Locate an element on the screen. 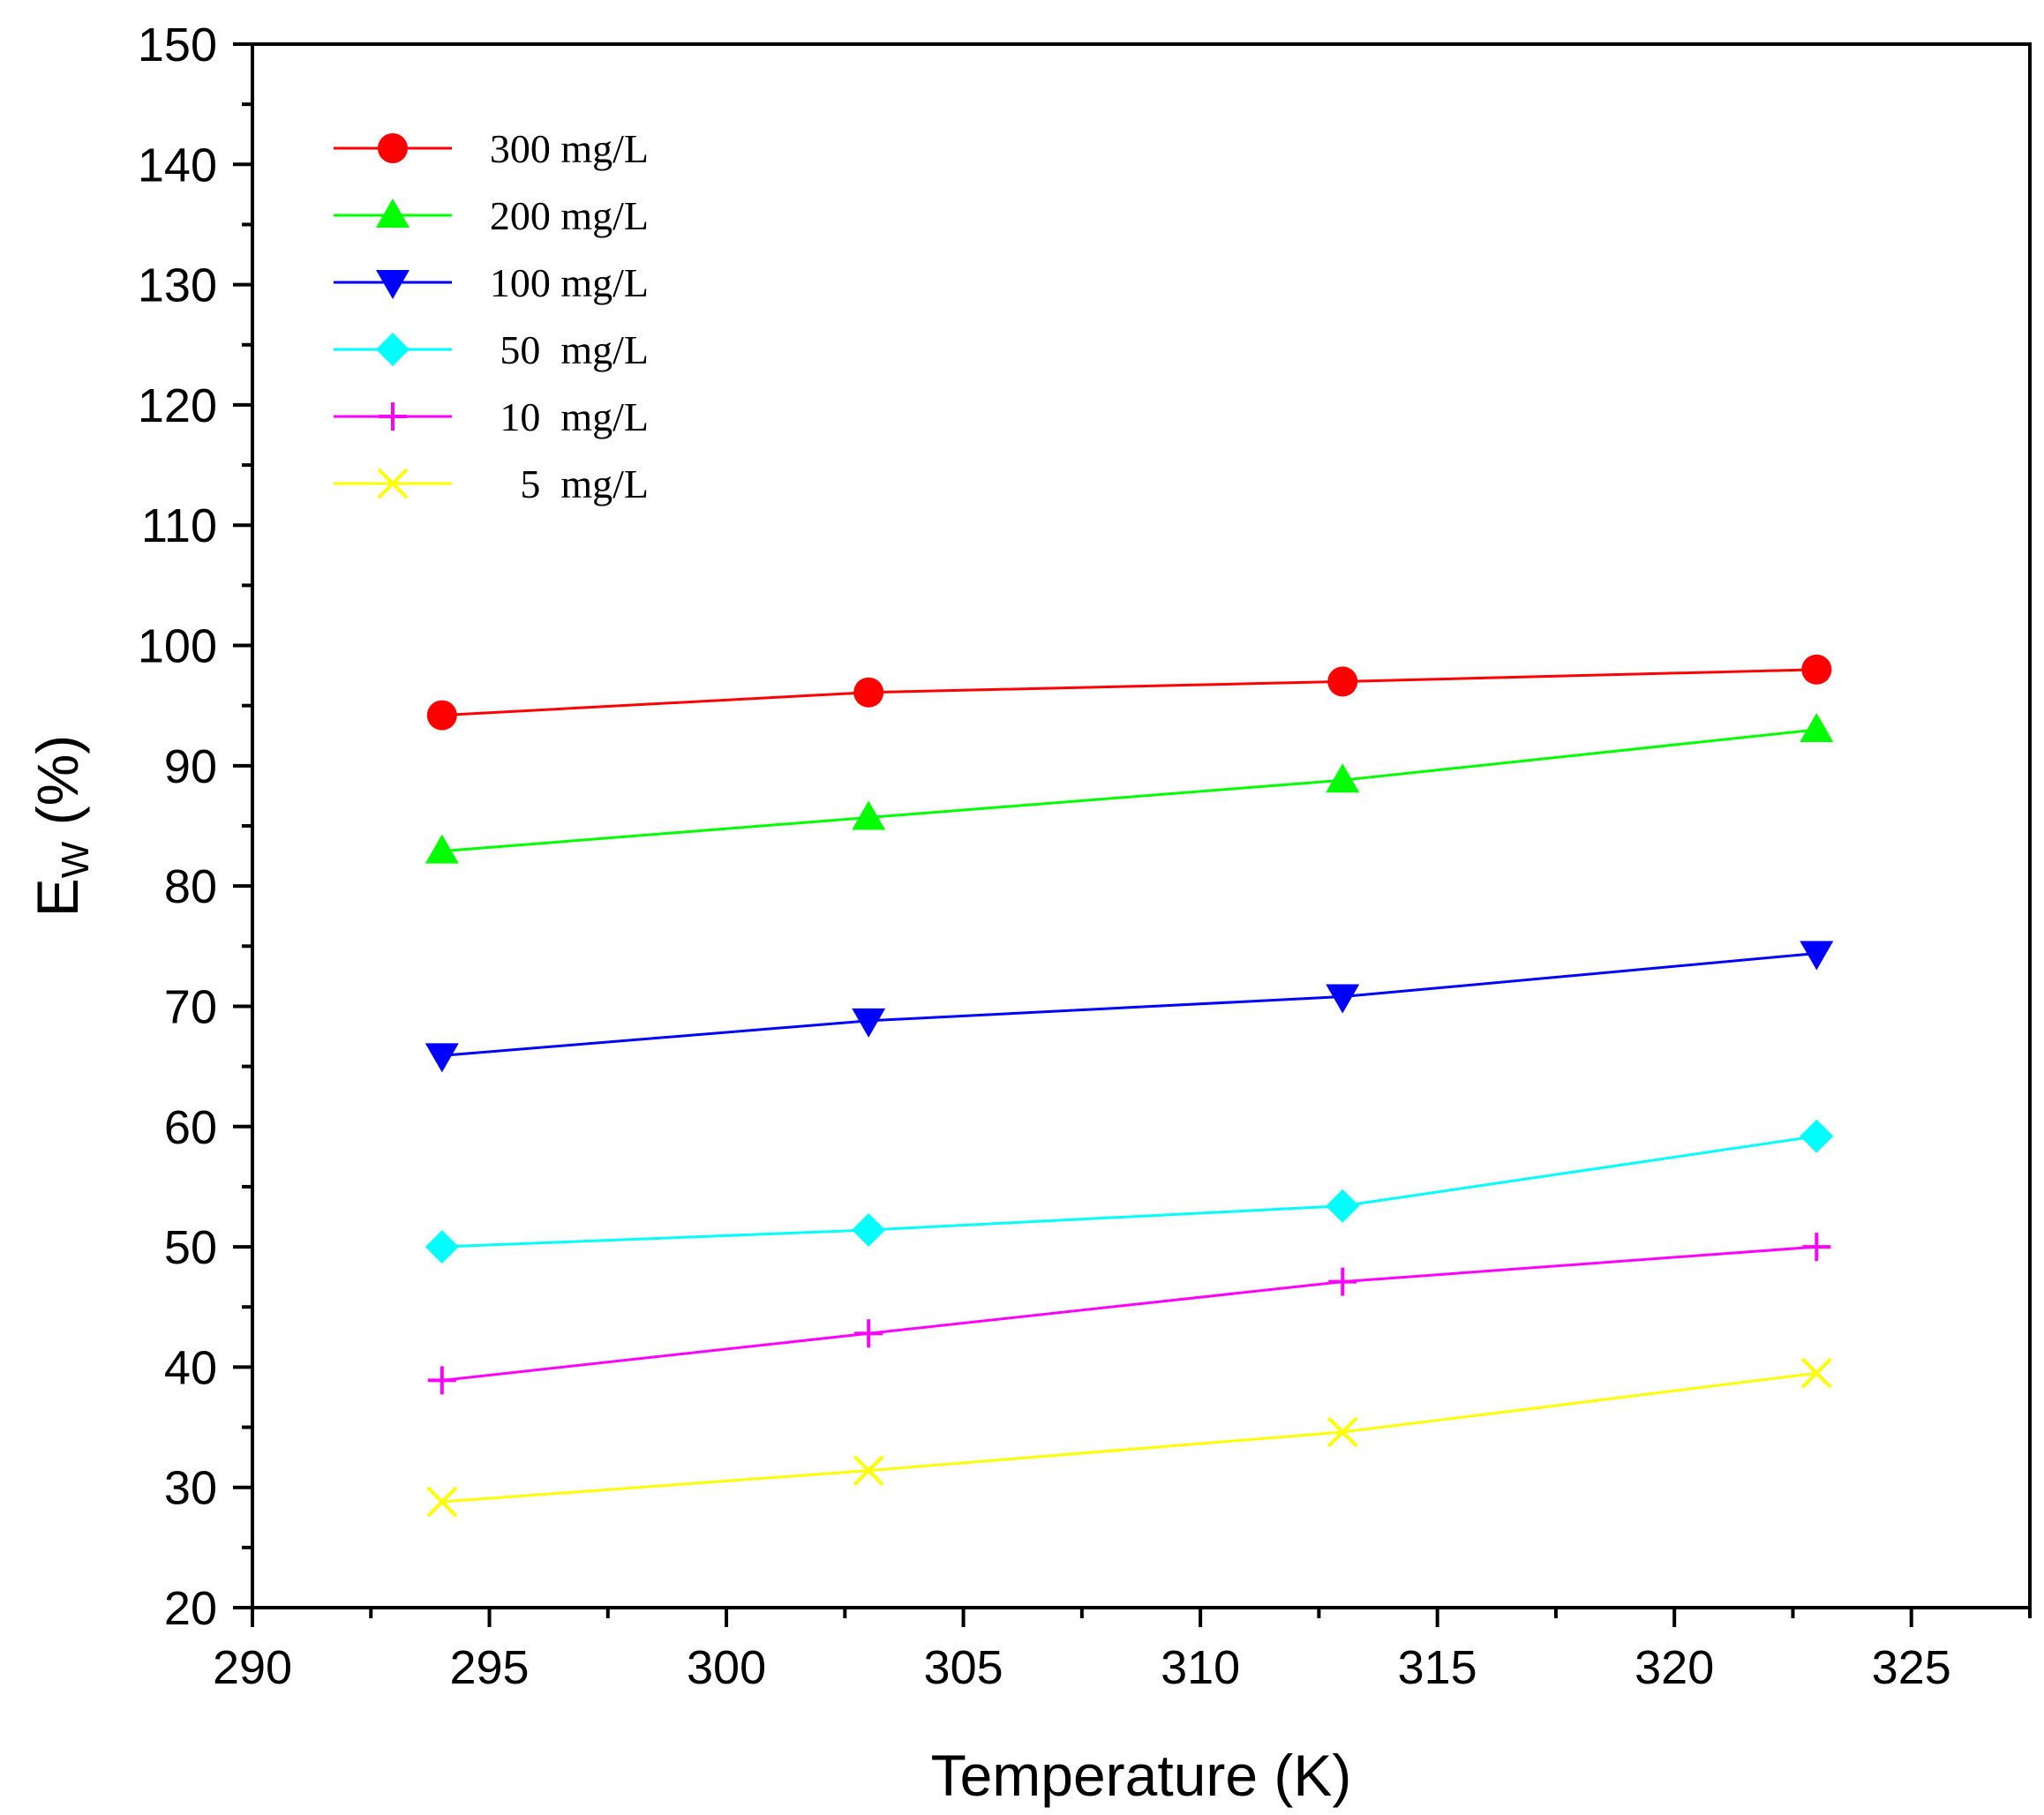 The width and height of the screenshot is (2044, 1815). x-tick-label: 310 is located at coordinates (1200, 1667).